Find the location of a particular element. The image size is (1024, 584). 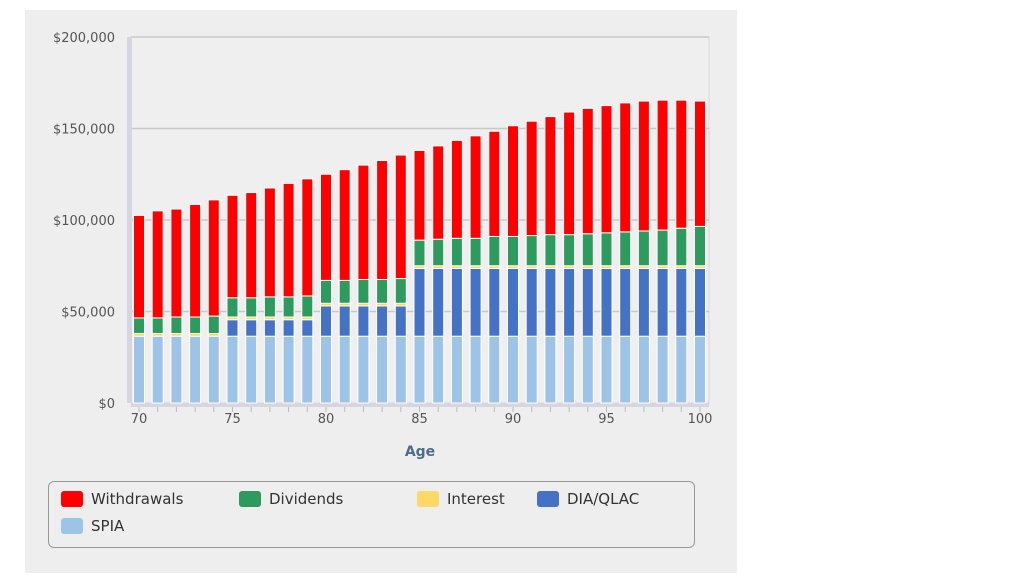

x-tick-label: 95 is located at coordinates (606, 419).